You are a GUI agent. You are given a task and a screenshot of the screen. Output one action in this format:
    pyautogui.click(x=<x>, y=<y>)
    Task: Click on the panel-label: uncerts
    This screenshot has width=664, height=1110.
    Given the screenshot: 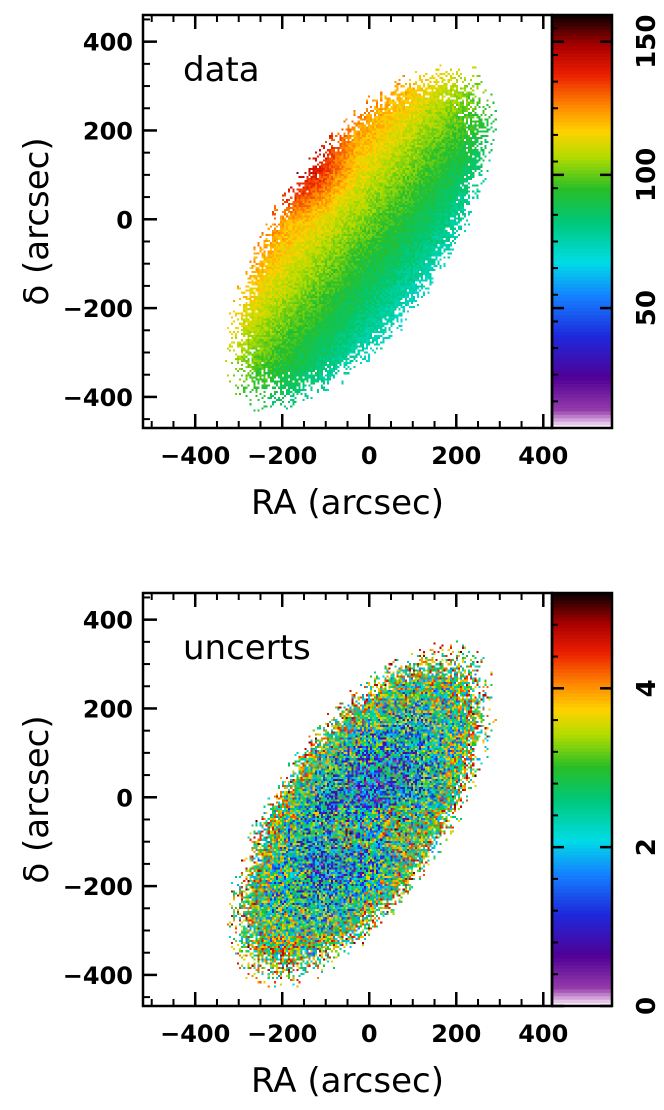 What is the action you would take?
    pyautogui.click(x=247, y=648)
    